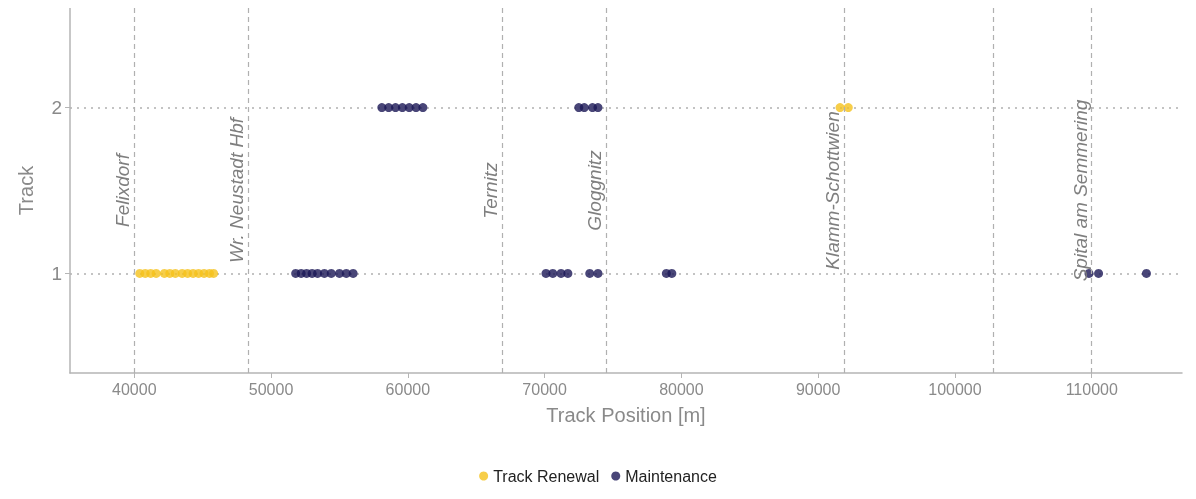  I want to click on x-tick-label: 80000, so click(681, 389).